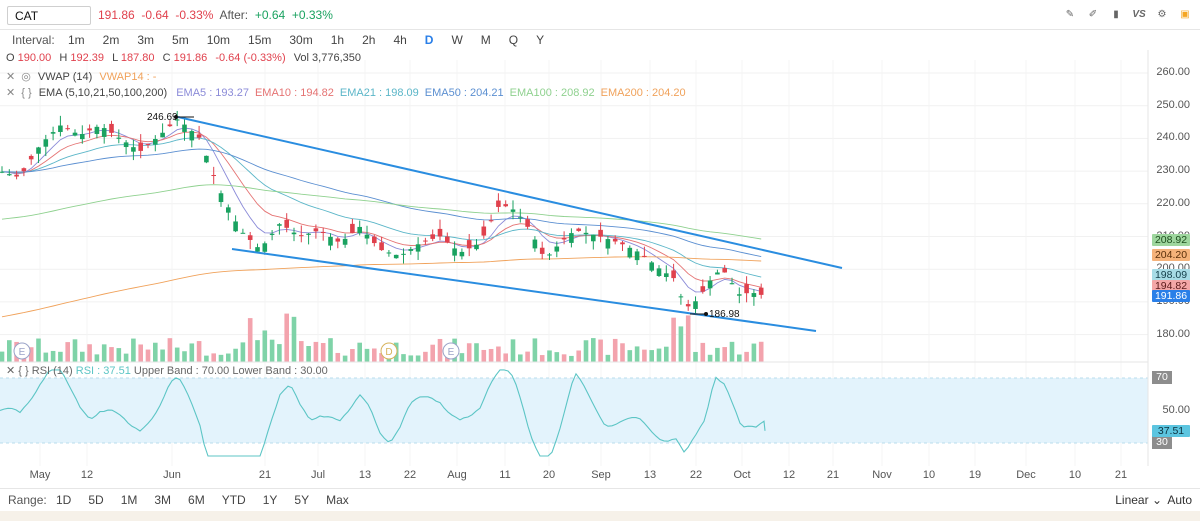 This screenshot has width=1200, height=521. I want to click on candle-type-icon: ▮, so click(1116, 14).